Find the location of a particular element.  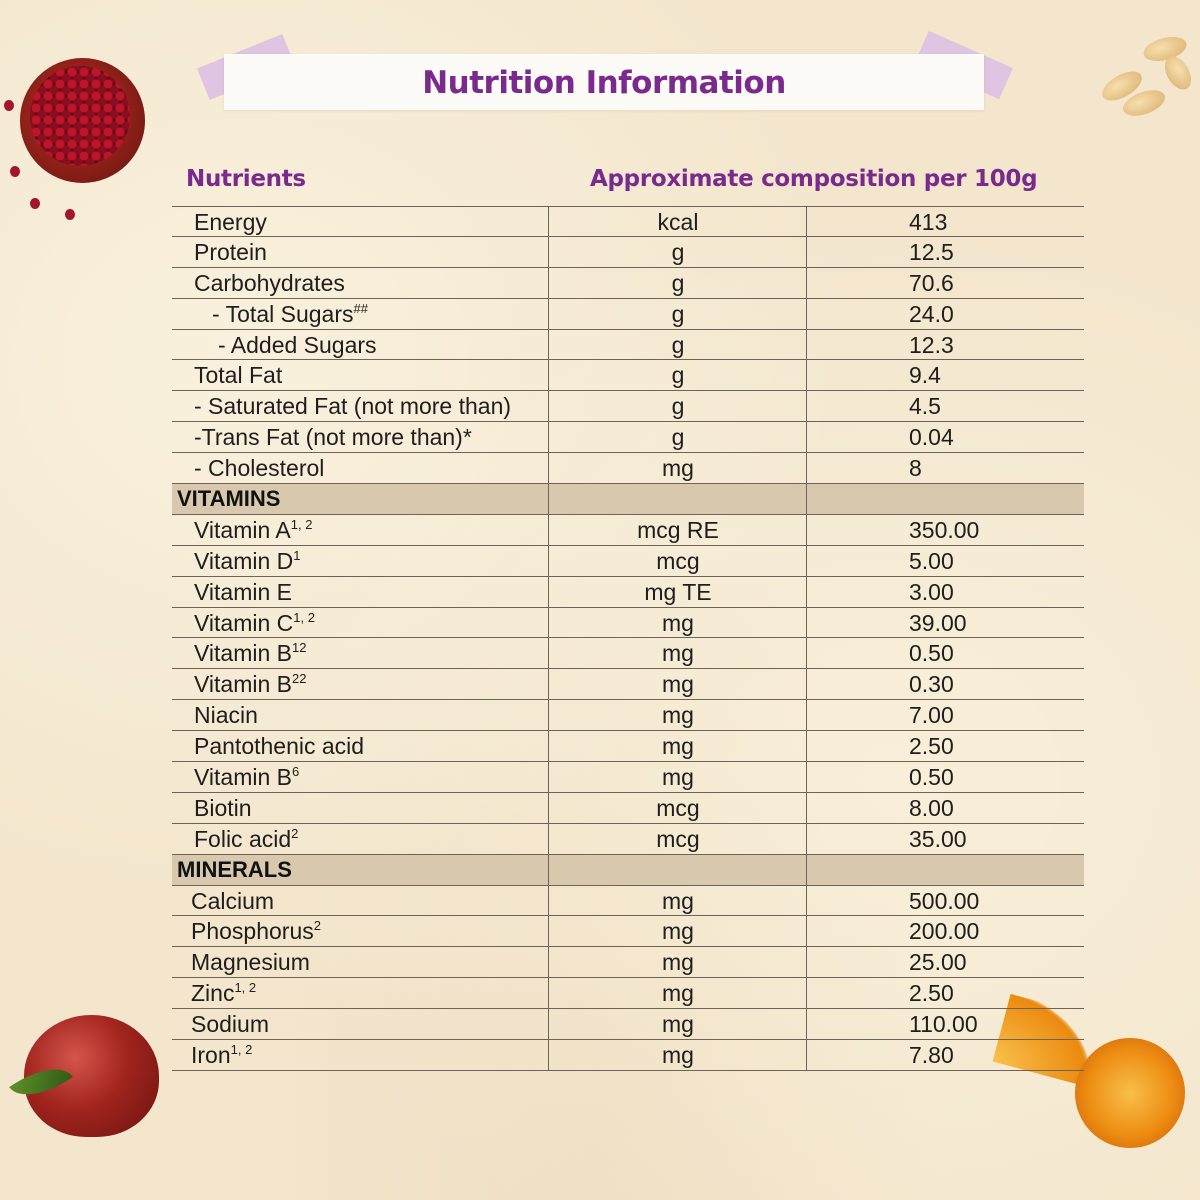

table-row: Pantothenic acid mg 2.50 is located at coordinates (628, 747).